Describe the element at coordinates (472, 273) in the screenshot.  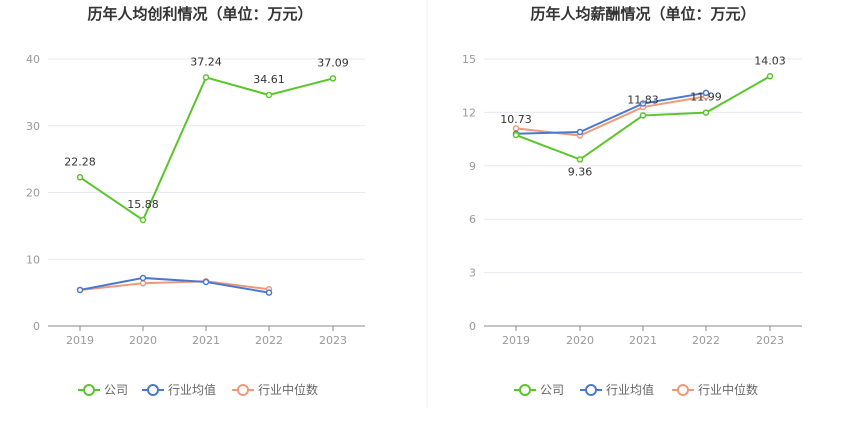
I see `y-tick-label: 3` at that location.